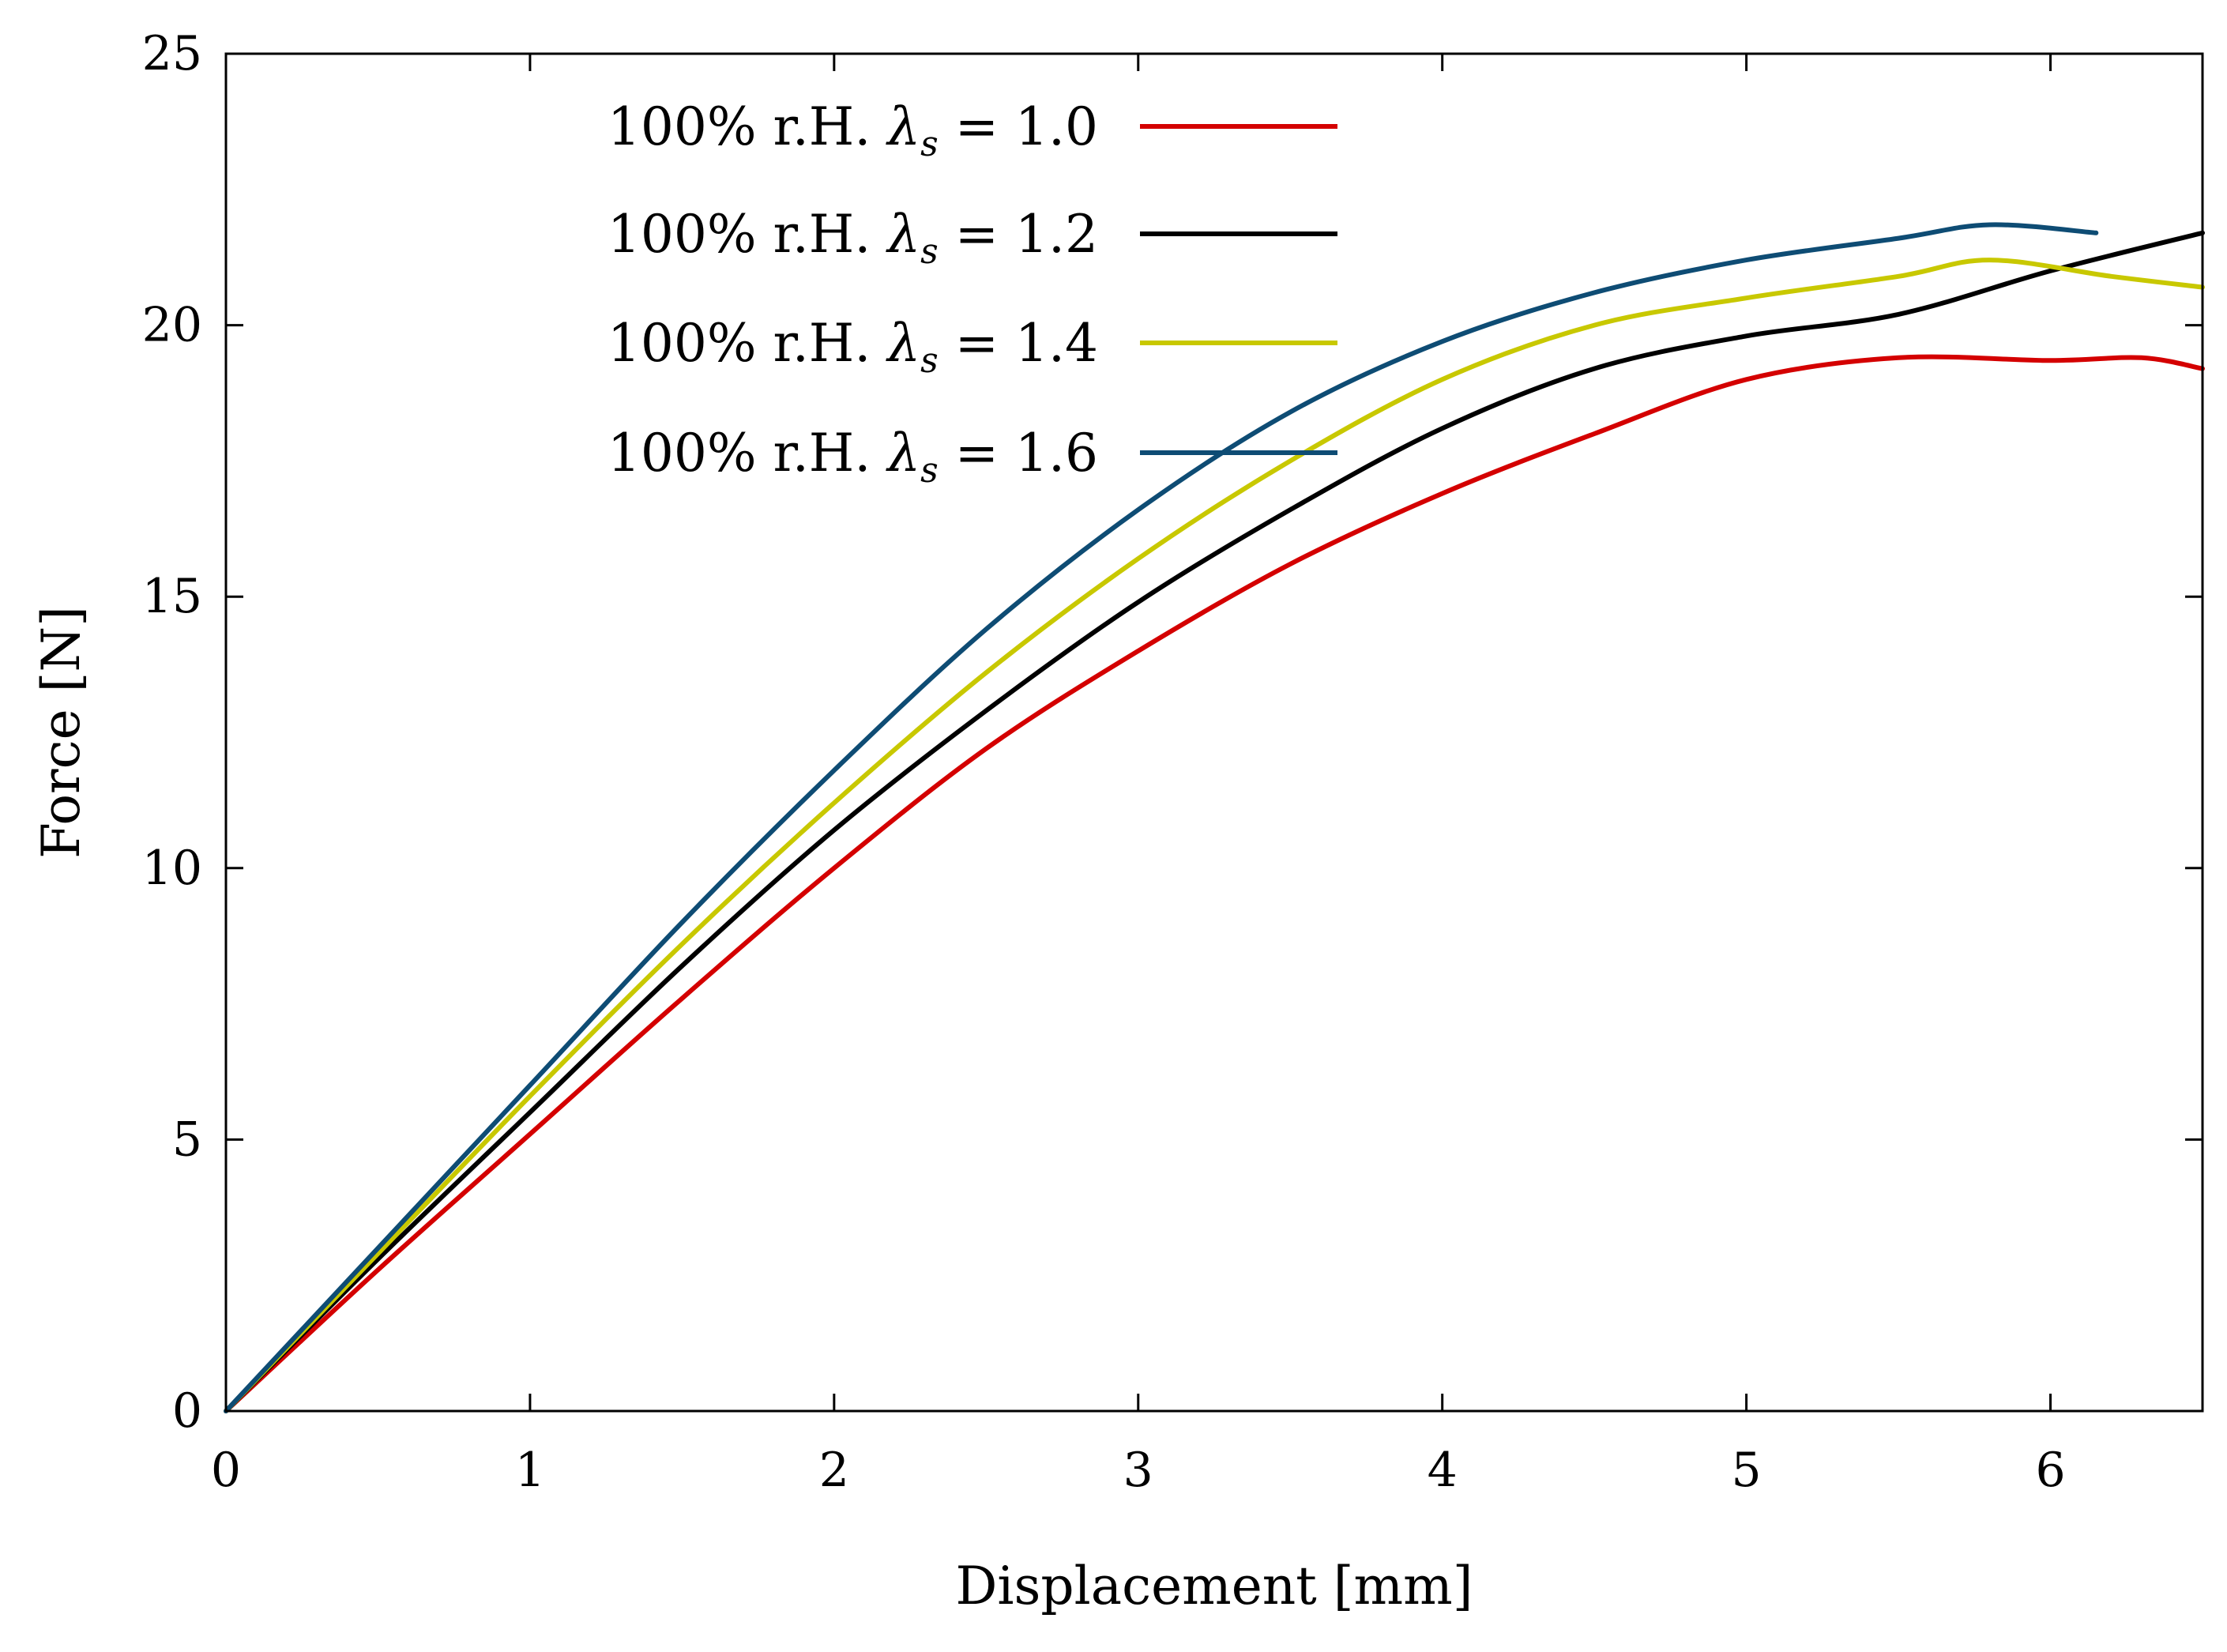 The image size is (2227, 1652). What do you see at coordinates (1138, 1470) in the screenshot?
I see `x-tick-label: 3` at bounding box center [1138, 1470].